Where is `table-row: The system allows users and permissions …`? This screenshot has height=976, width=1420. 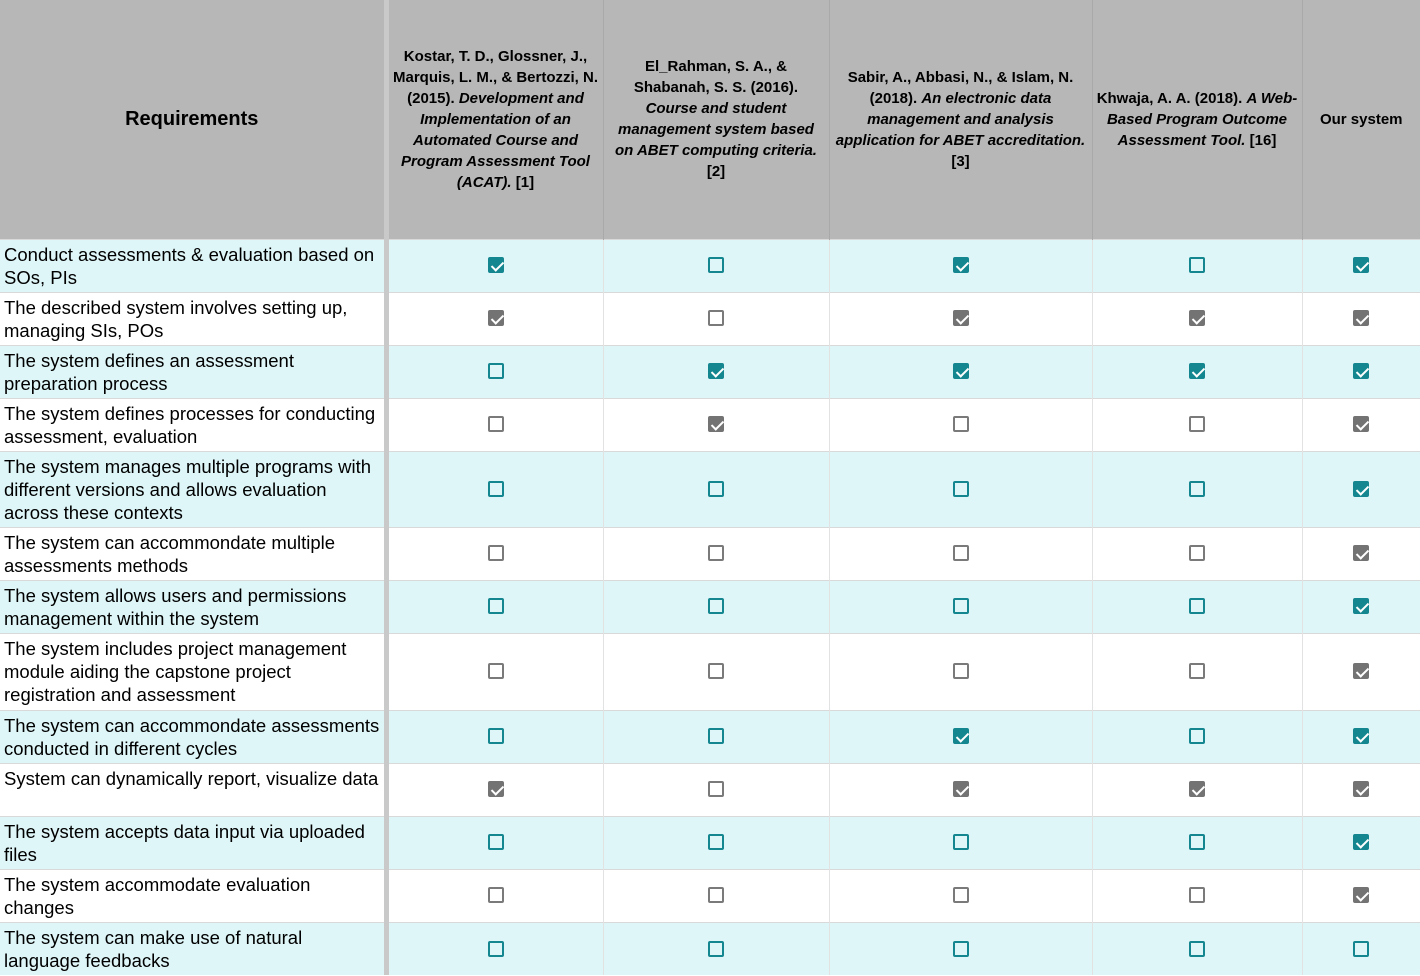 table-row: The system allows users and permissions … is located at coordinates (710, 606).